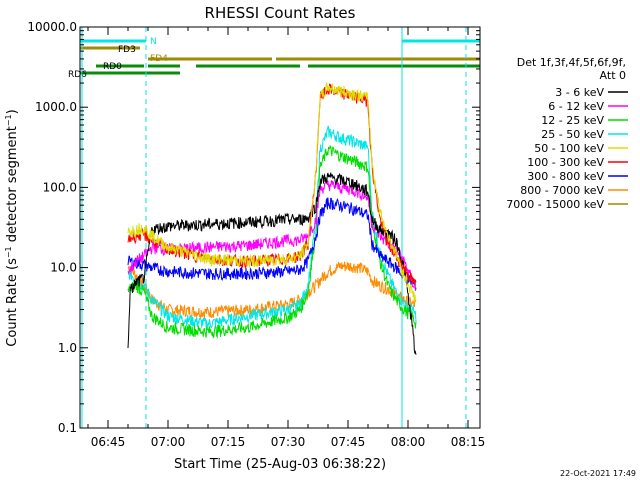  I want to click on legend-label-1: 6 - 12 keV, so click(576, 106).